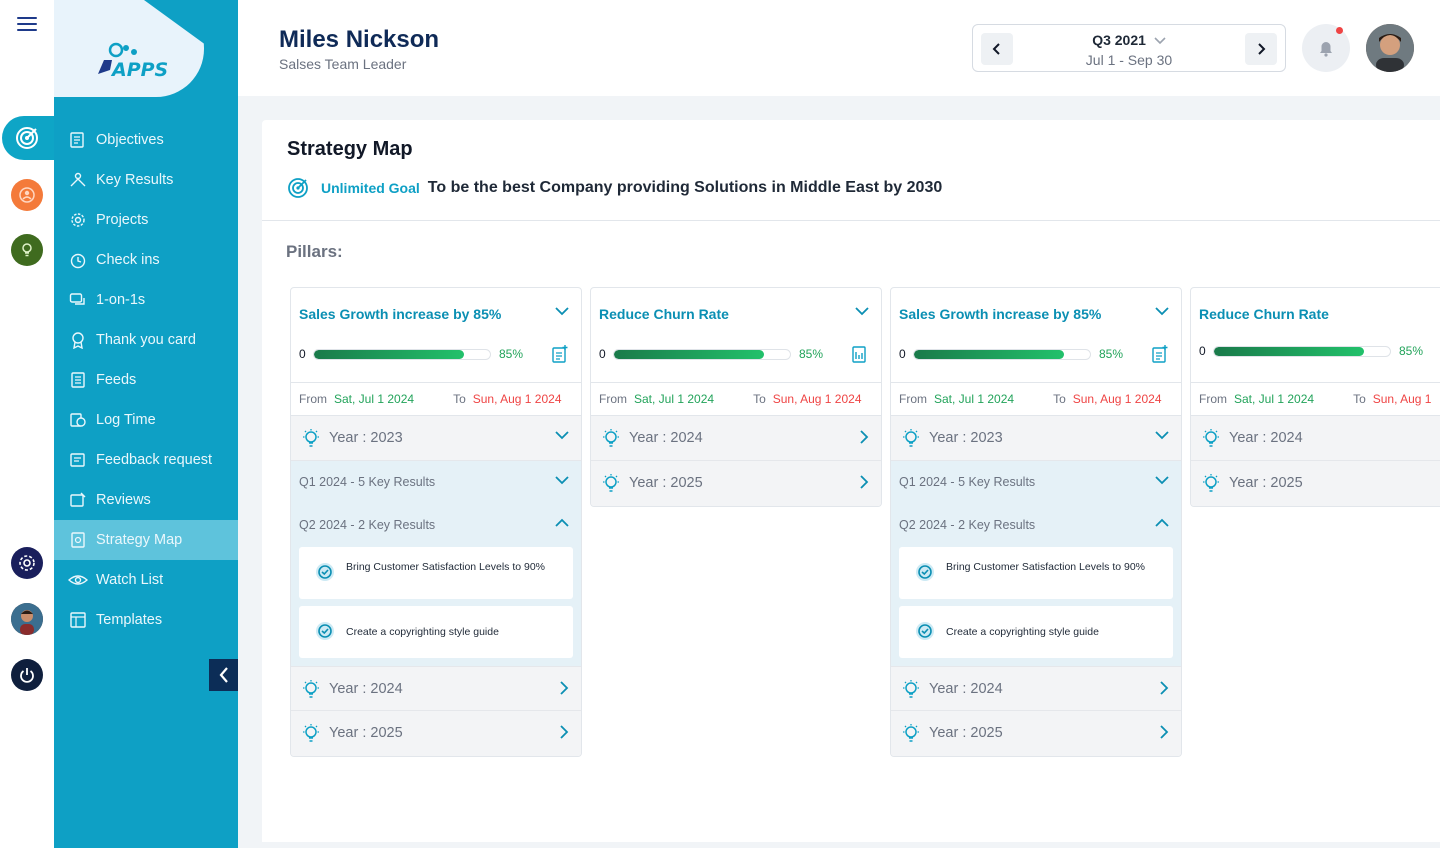  Describe the element at coordinates (78, 300) in the screenshot. I see `one-on-ones-icon` at that location.